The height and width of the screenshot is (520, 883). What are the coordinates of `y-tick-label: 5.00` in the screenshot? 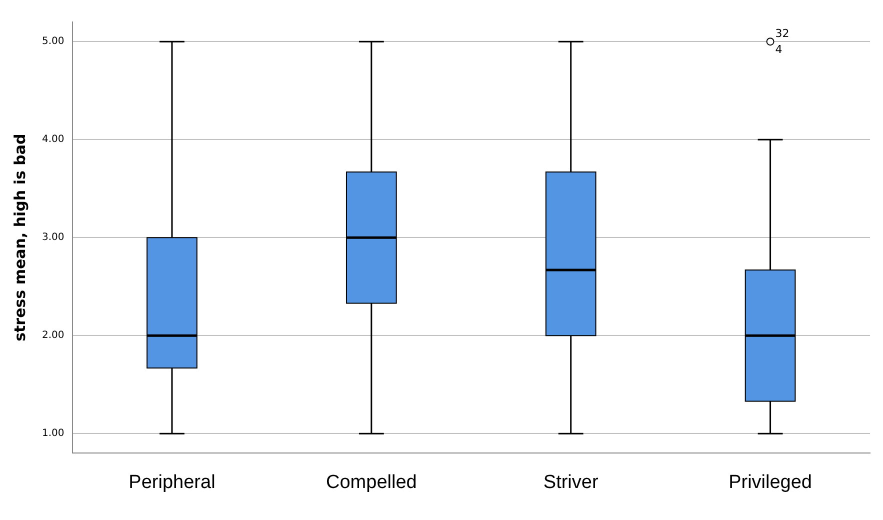 It's located at (53, 42).